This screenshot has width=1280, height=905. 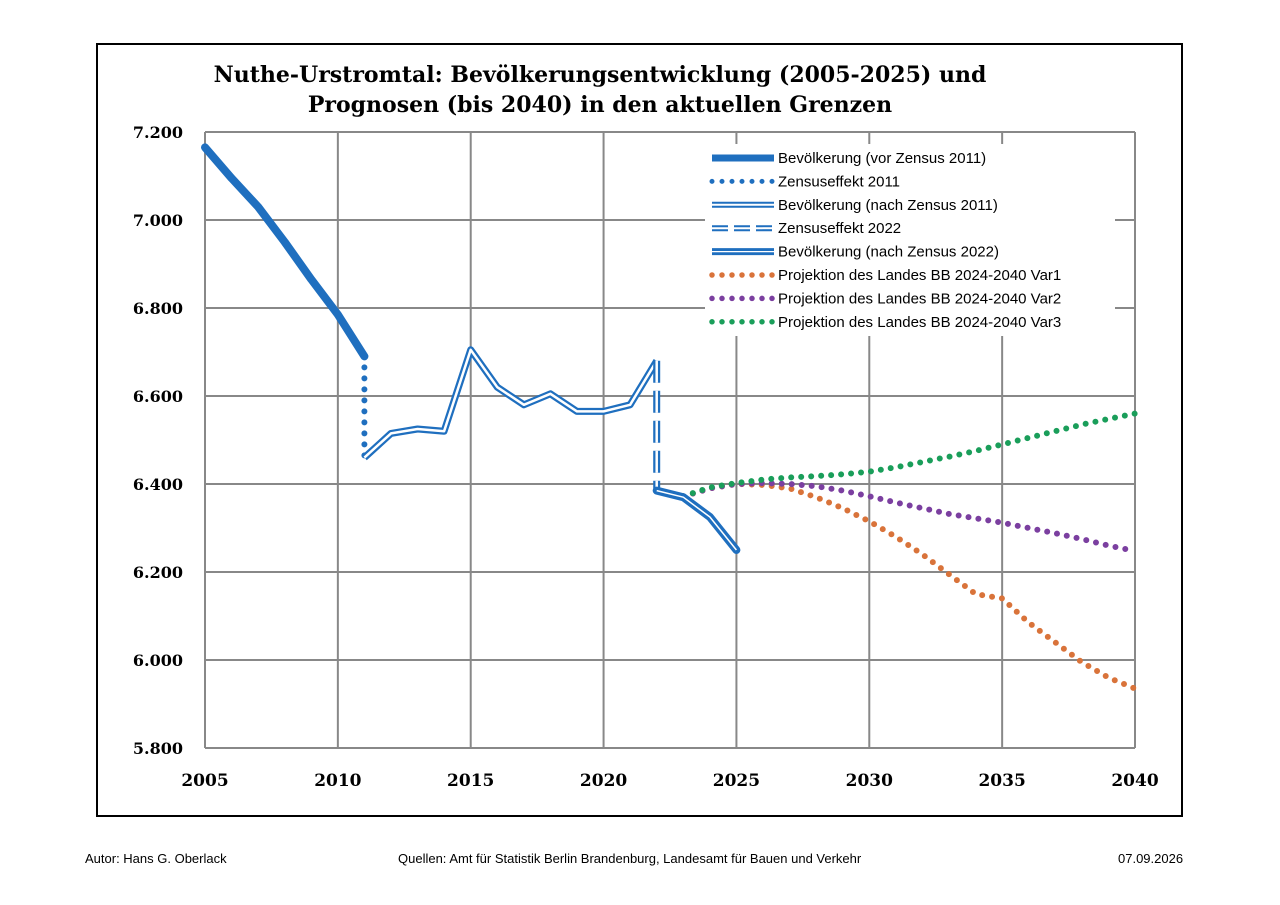 I want to click on x-tick-label: 2035, so click(x=1001, y=781).